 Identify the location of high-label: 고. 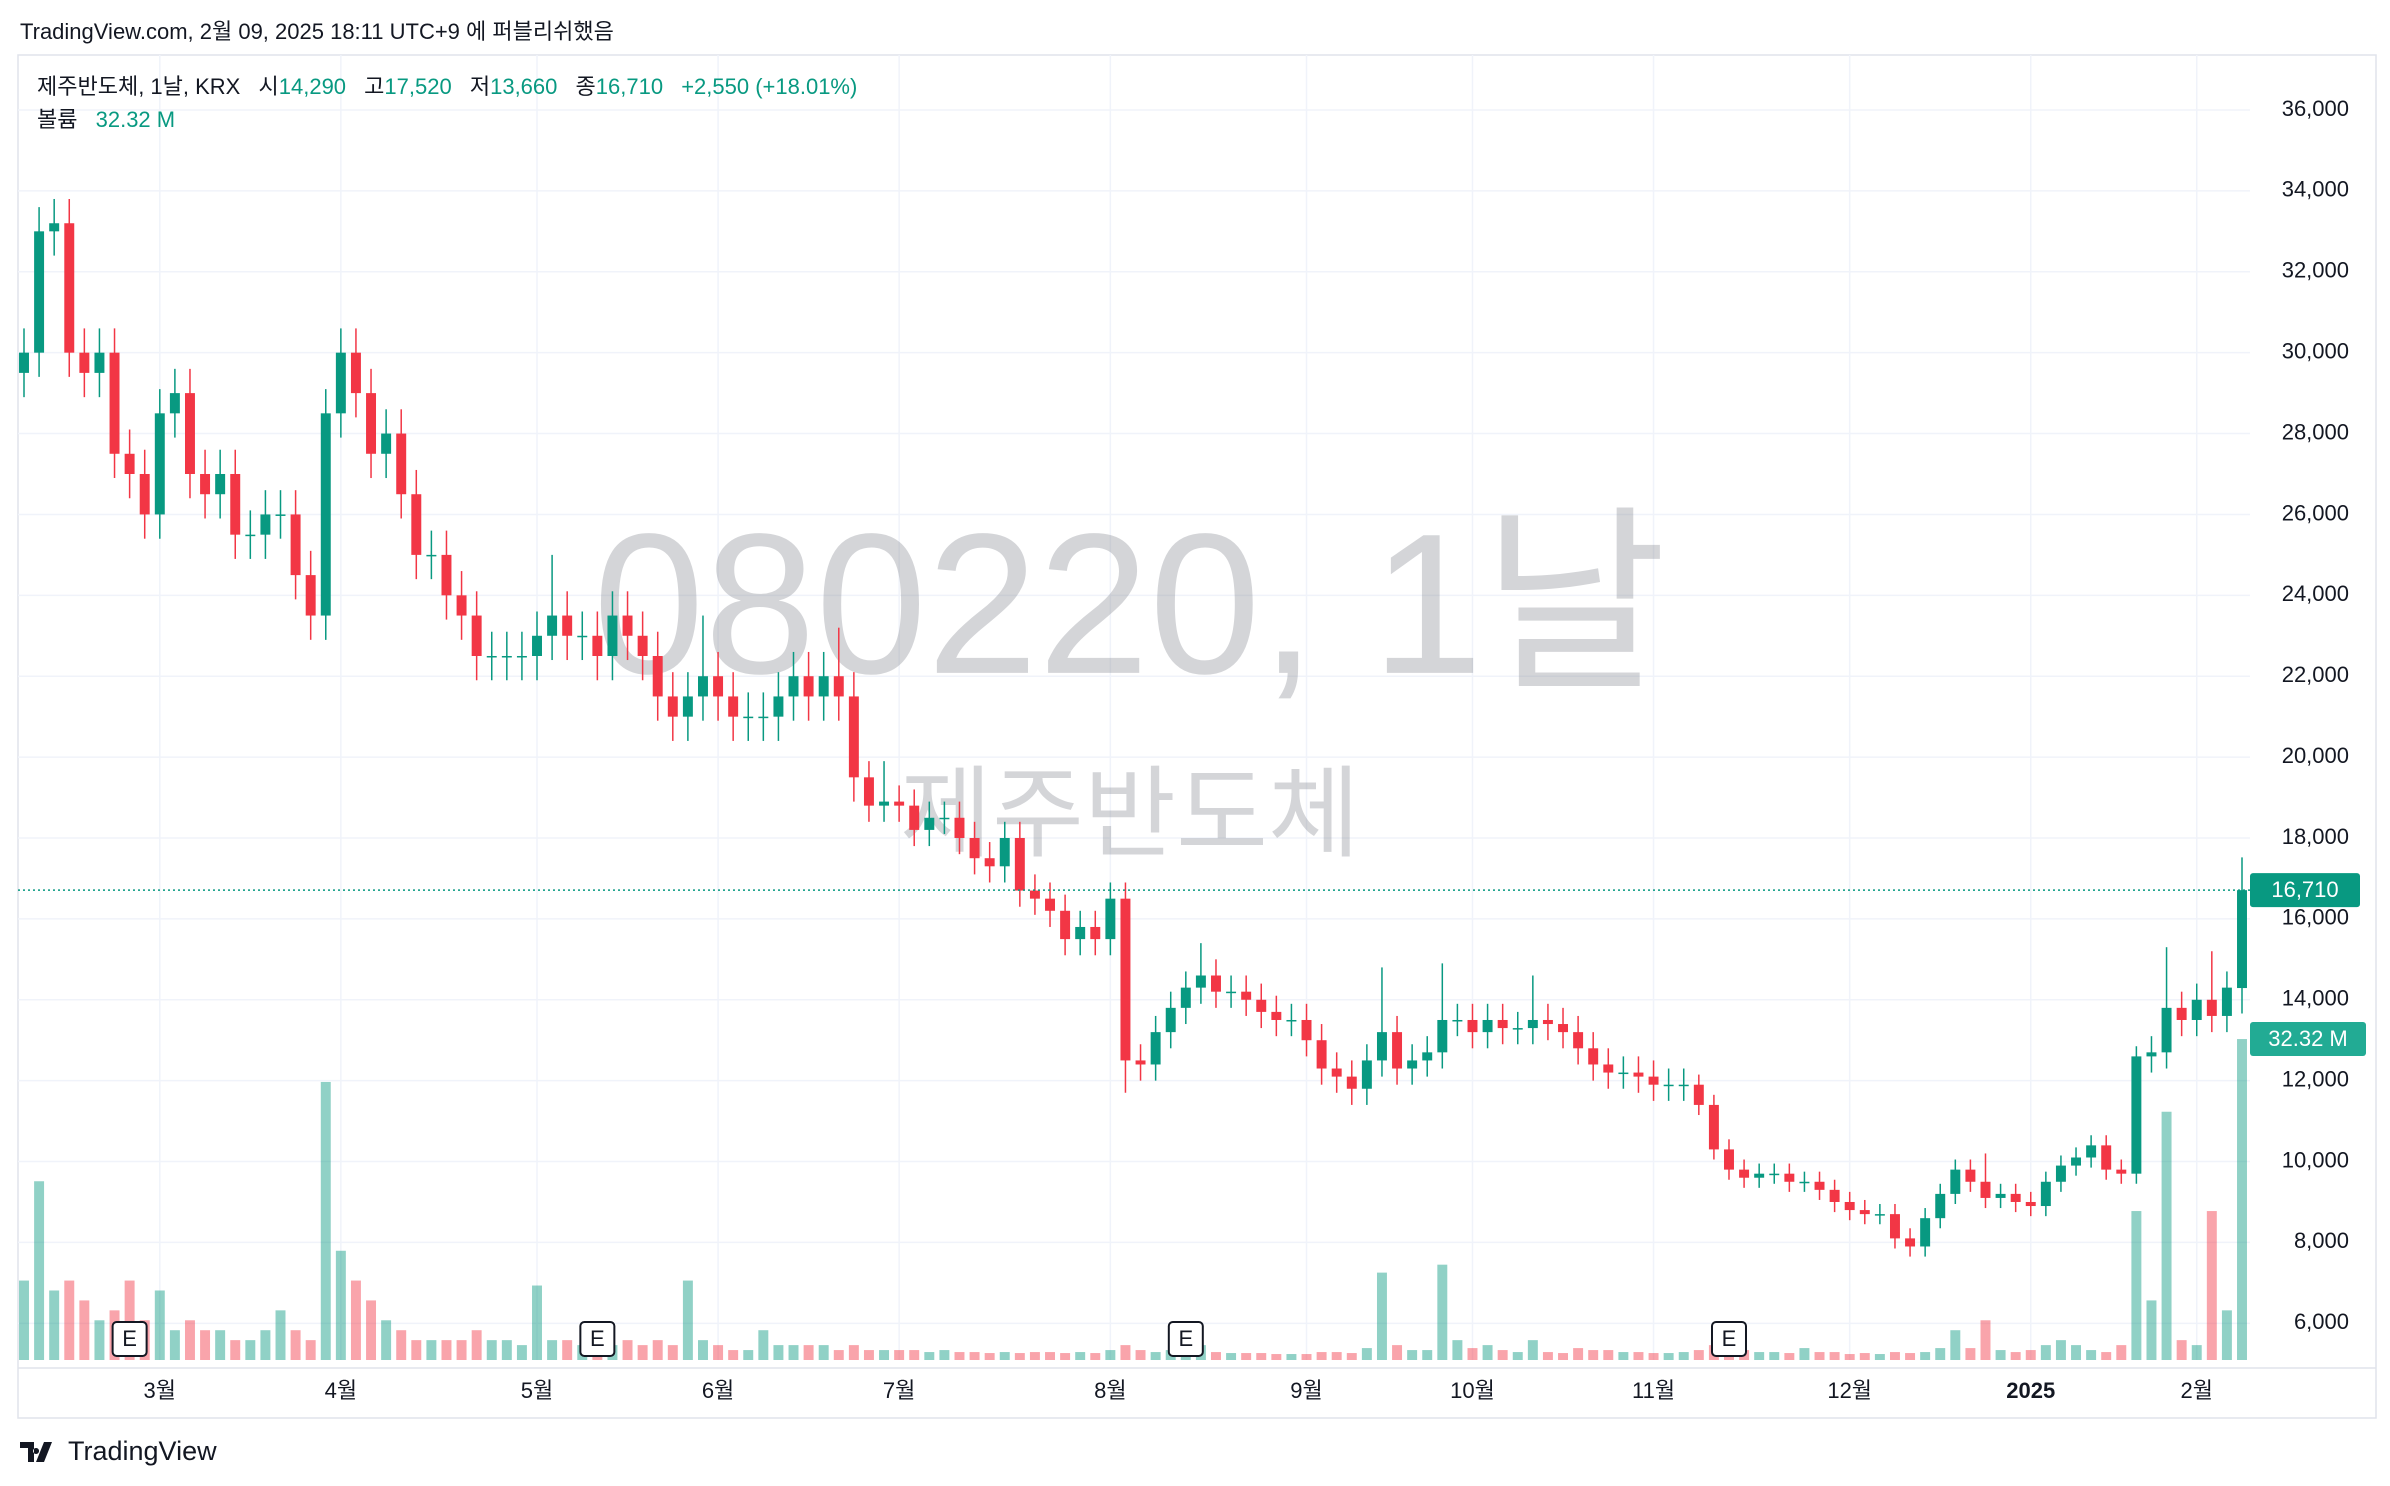
(374, 86).